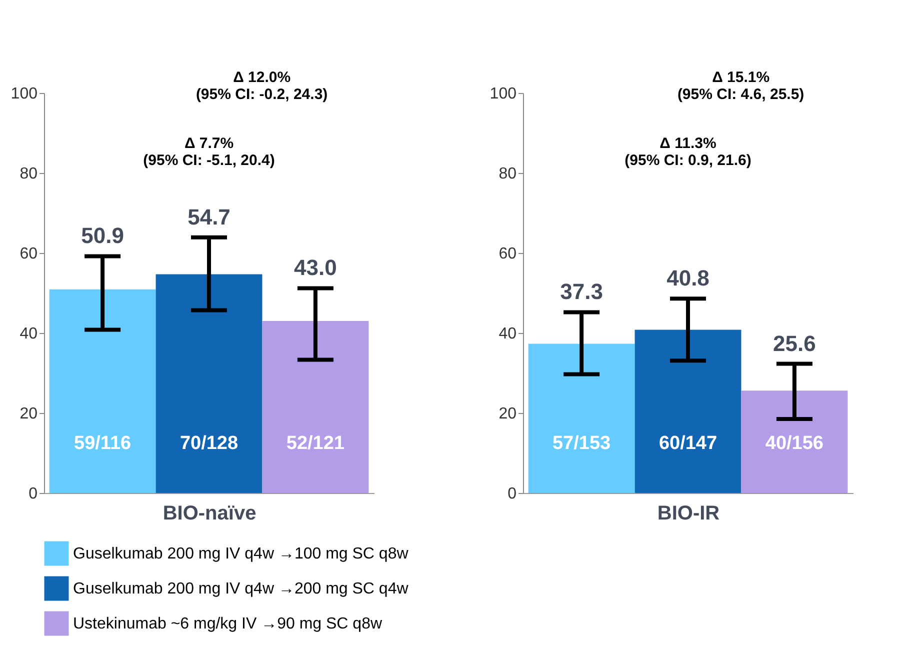  What do you see at coordinates (315, 267) in the screenshot?
I see `data-label: 43.0` at bounding box center [315, 267].